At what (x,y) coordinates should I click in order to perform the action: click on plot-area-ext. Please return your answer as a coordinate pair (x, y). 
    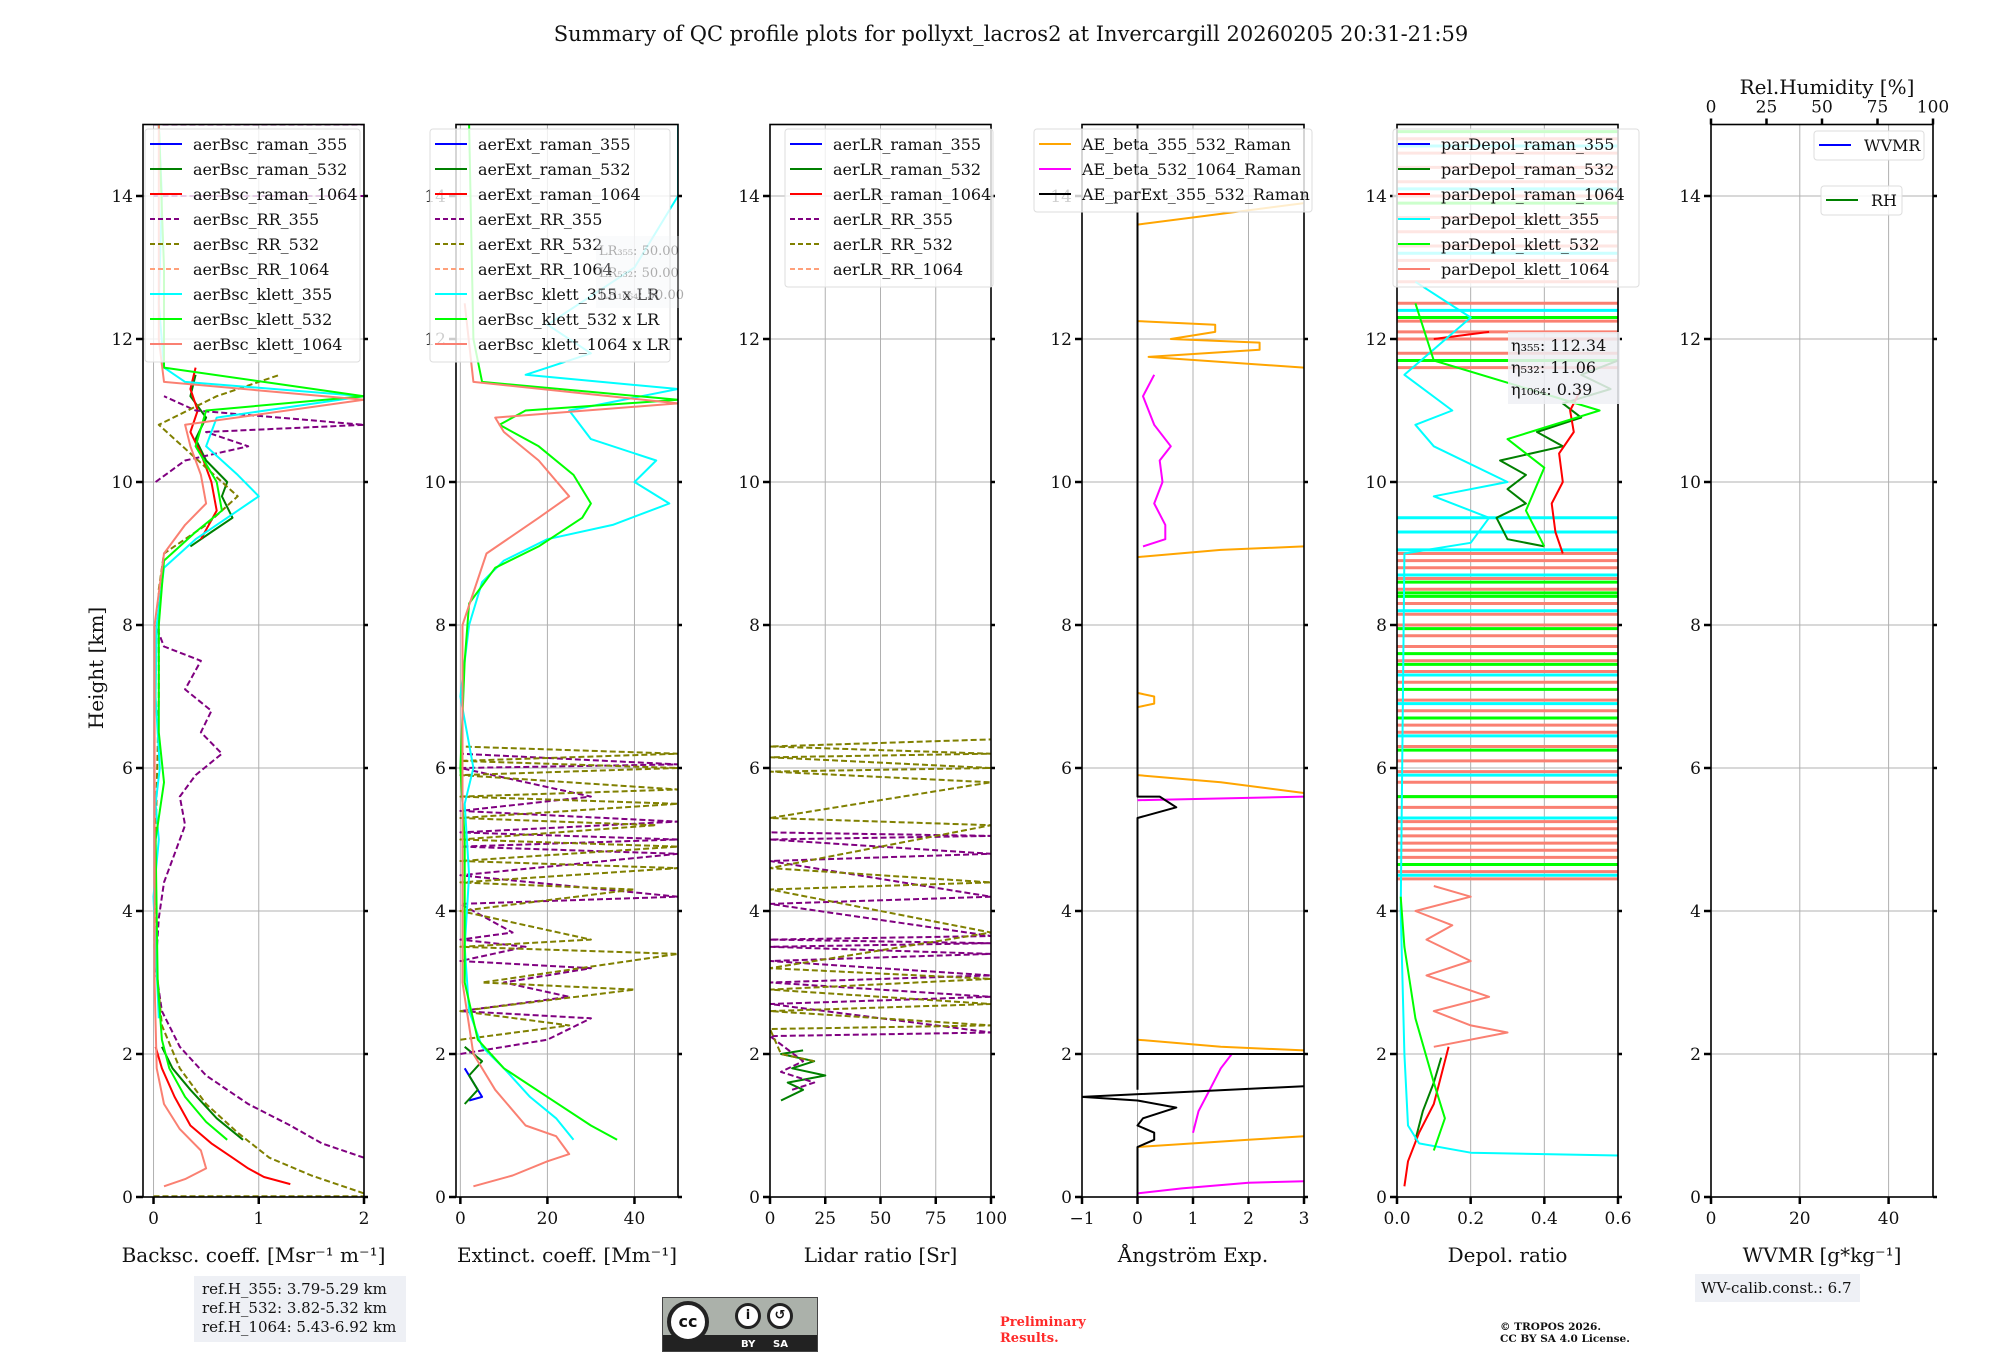
    Looking at the image, I should click on (568, 656).